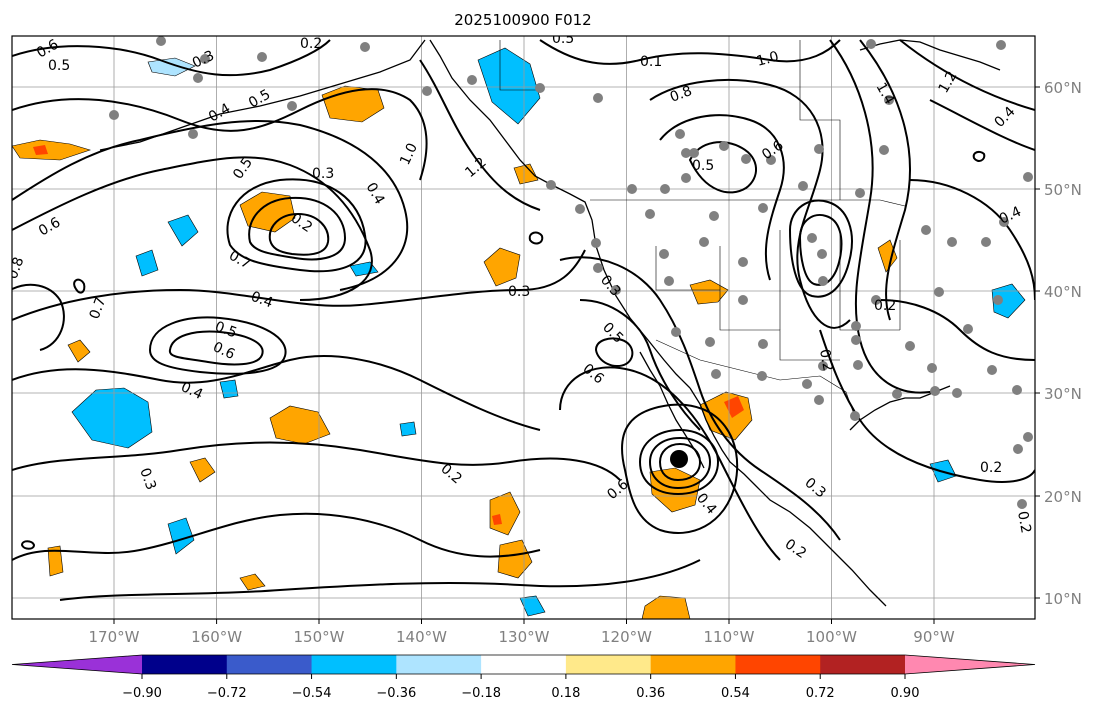 The height and width of the screenshot is (712, 1105). Describe the element at coordinates (651, 62) in the screenshot. I see `contour-label: 0.1` at that location.